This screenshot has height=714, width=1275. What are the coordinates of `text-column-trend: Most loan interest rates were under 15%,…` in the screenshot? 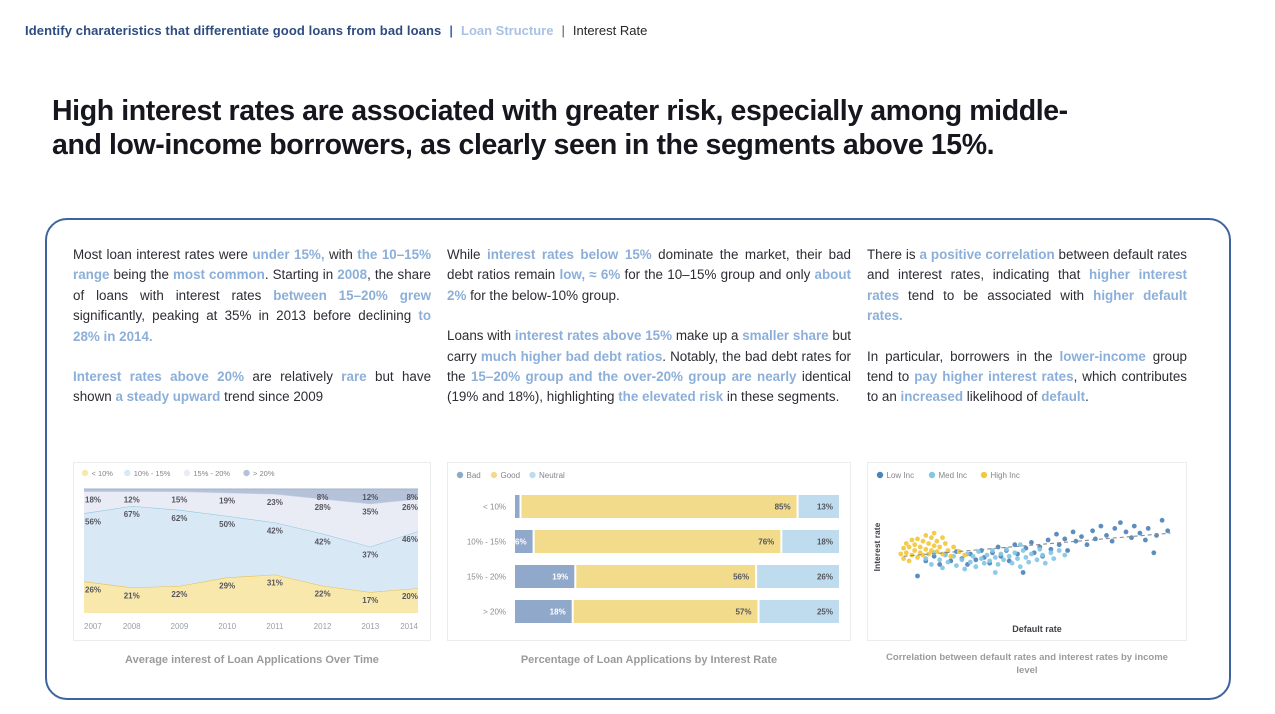 It's located at (252, 353).